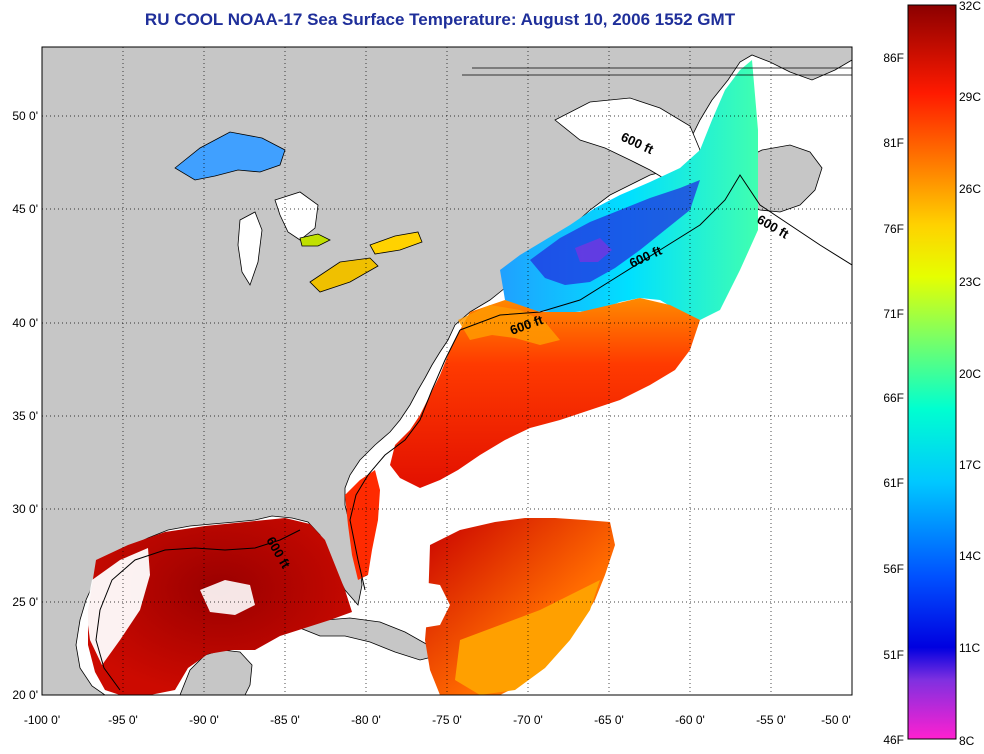 Image resolution: width=984 pixels, height=754 pixels. I want to click on x-tick-label: -70 0', so click(528, 720).